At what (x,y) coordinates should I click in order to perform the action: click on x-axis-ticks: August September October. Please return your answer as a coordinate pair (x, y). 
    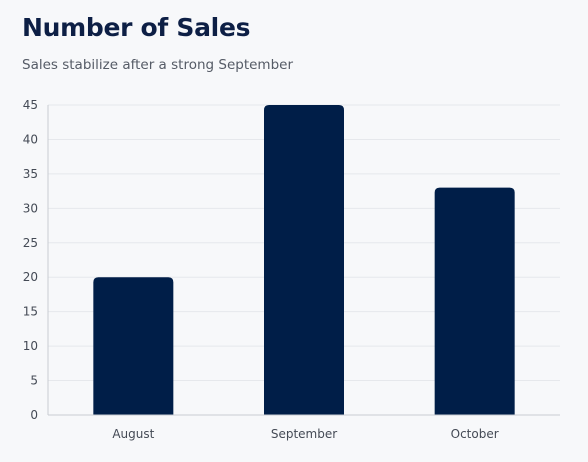
    Looking at the image, I should click on (305, 434).